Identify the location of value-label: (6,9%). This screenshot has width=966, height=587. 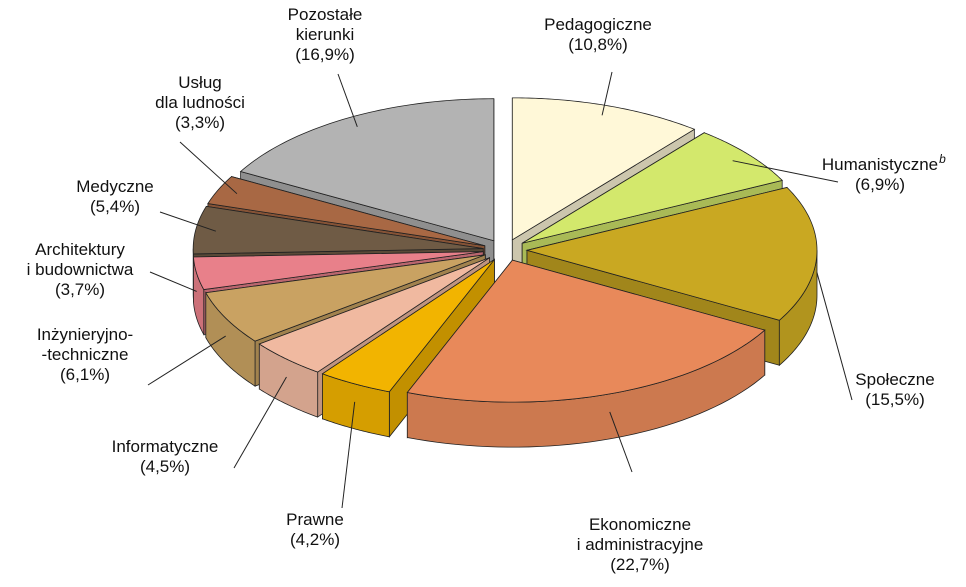
(880, 184).